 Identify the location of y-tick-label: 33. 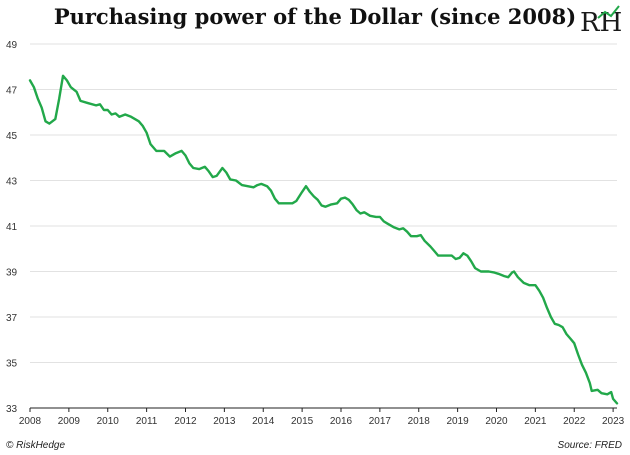
(12, 409).